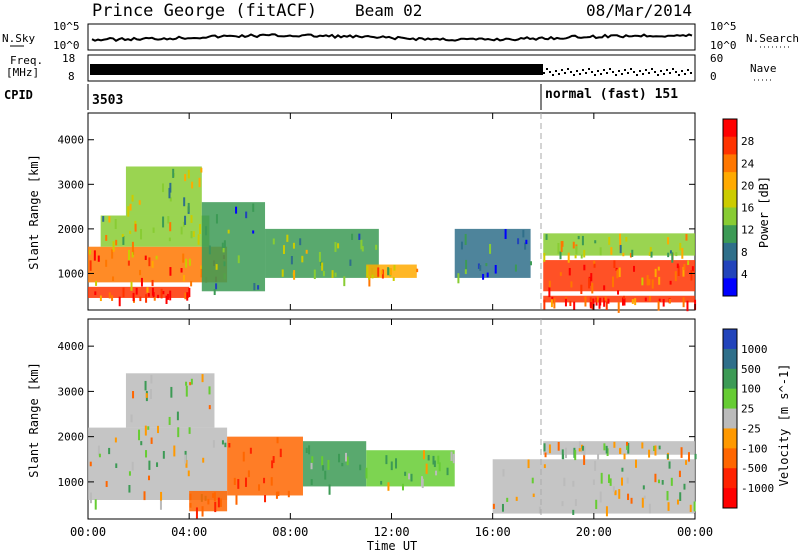 Image resolution: width=800 pixels, height=554 pixels. Describe the element at coordinates (71, 273) in the screenshot. I see `power-ytick-label: 1000` at that location.